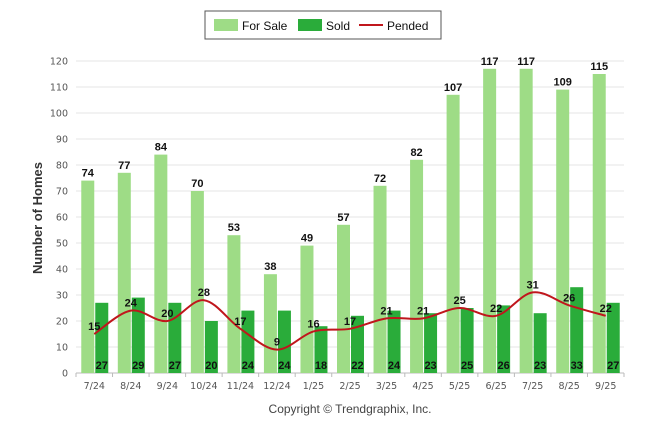  Describe the element at coordinates (599, 67) in the screenshot. I see `data-label-for-sale: 115` at that location.